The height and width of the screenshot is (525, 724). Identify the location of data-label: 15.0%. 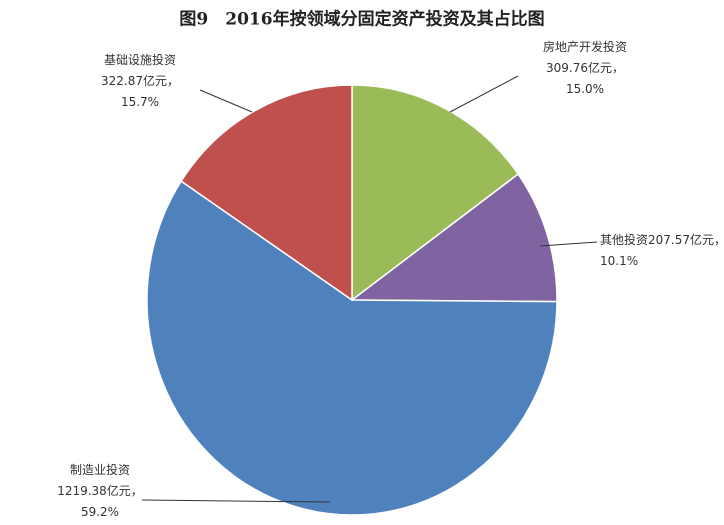
(585, 89).